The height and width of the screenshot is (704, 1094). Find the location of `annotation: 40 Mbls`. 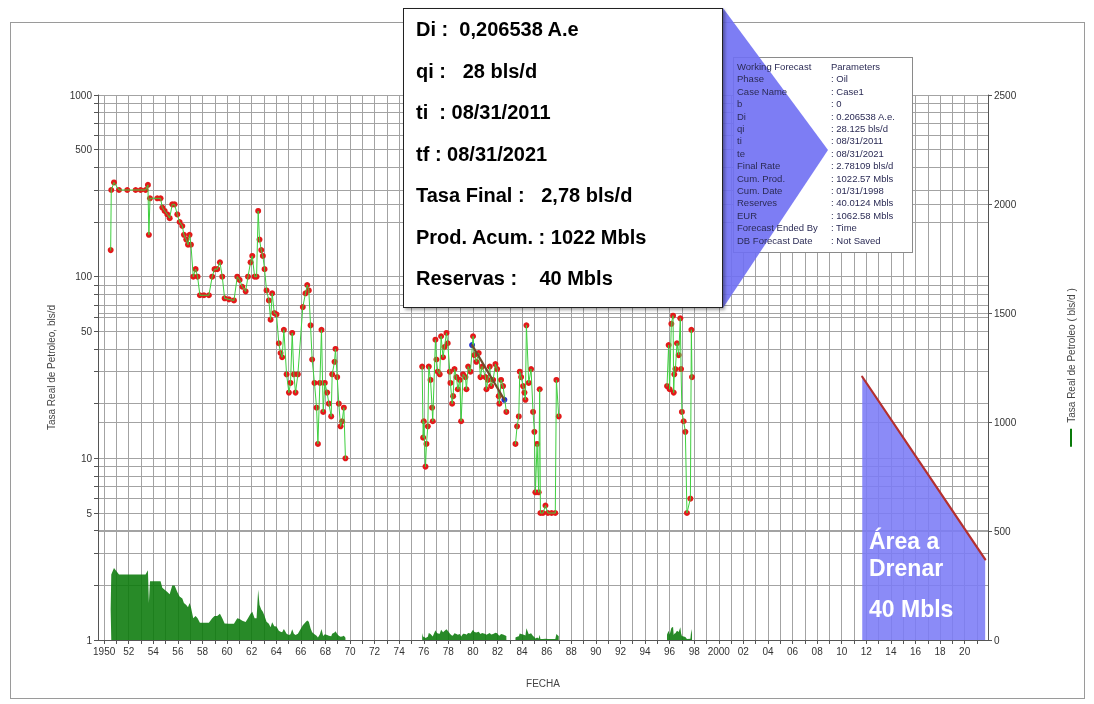

annotation: 40 Mbls is located at coordinates (911, 608).